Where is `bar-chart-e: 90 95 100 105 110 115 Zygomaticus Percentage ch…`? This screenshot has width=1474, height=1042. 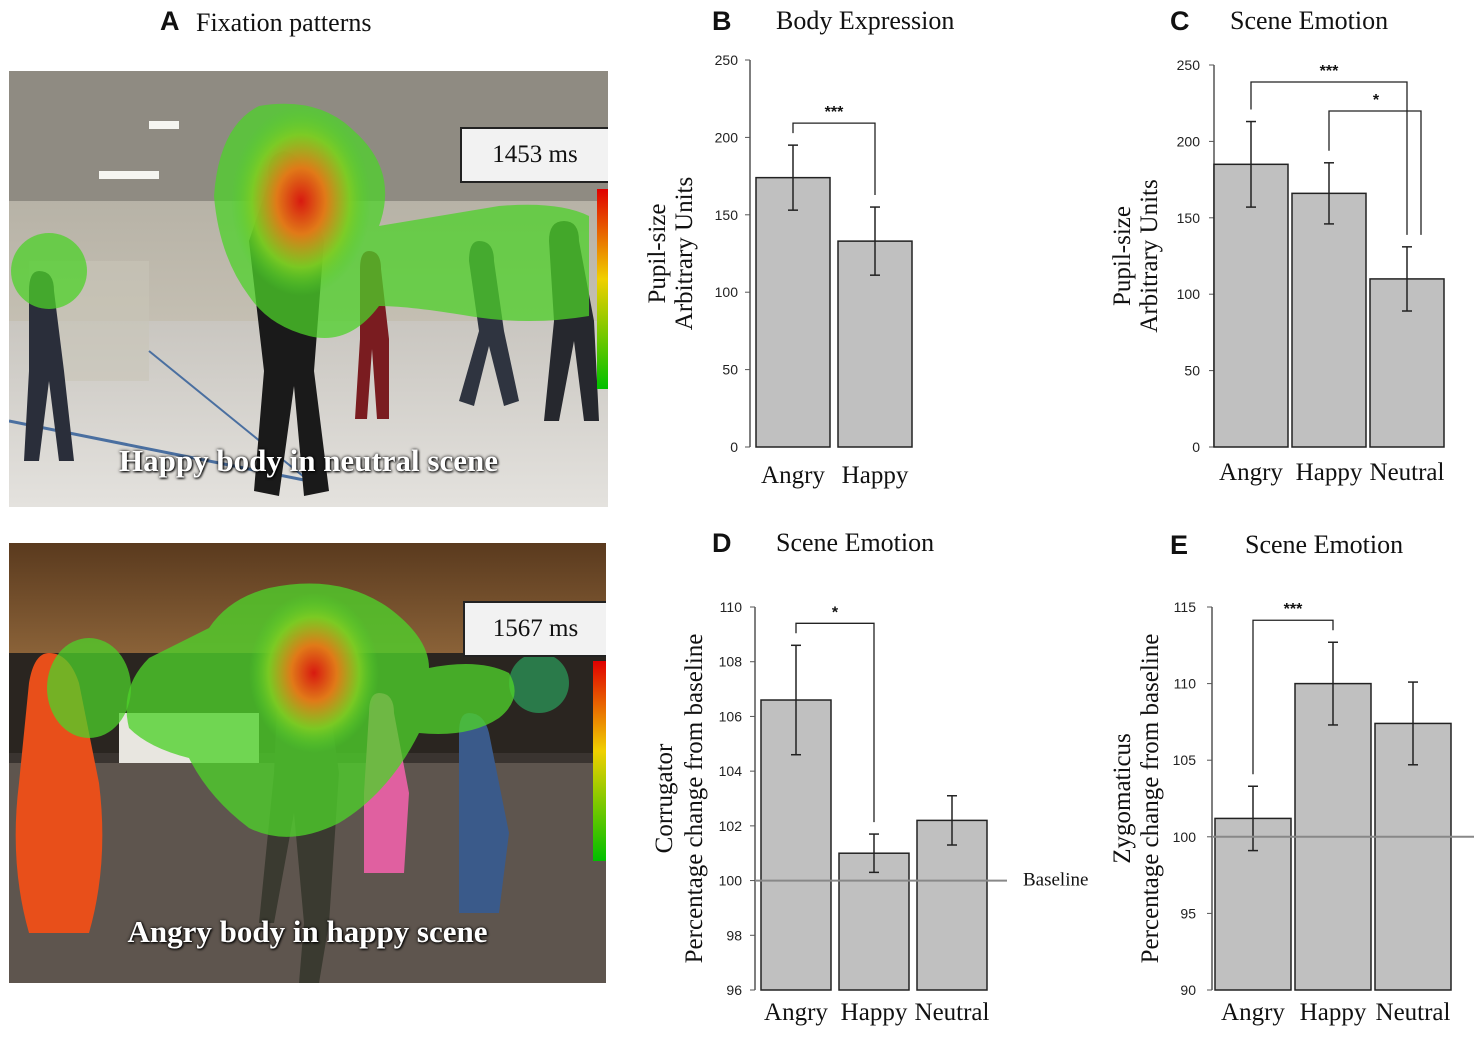 bar-chart-e: 90 95 100 105 110 115 Zygomaticus Percentage ch… is located at coordinates (1291, 812).